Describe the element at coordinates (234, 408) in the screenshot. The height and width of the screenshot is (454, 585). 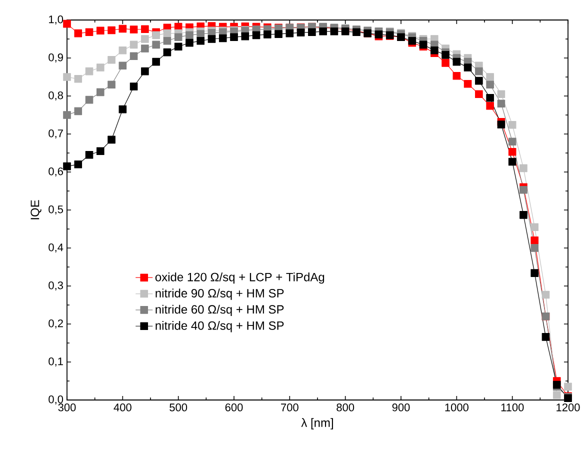
I see `x-tick-label: 600` at that location.